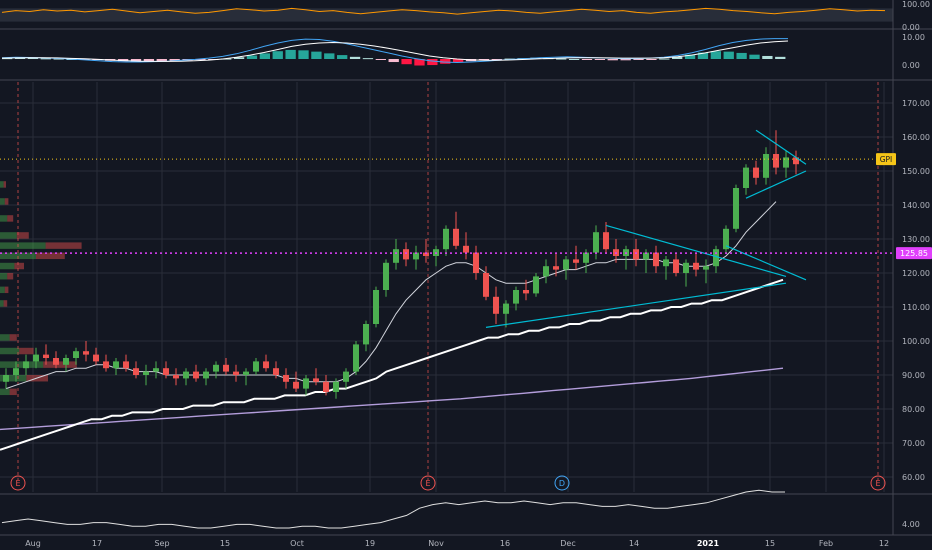  What do you see at coordinates (225, 543) in the screenshot?
I see `time-tick-label: 15` at bounding box center [225, 543].